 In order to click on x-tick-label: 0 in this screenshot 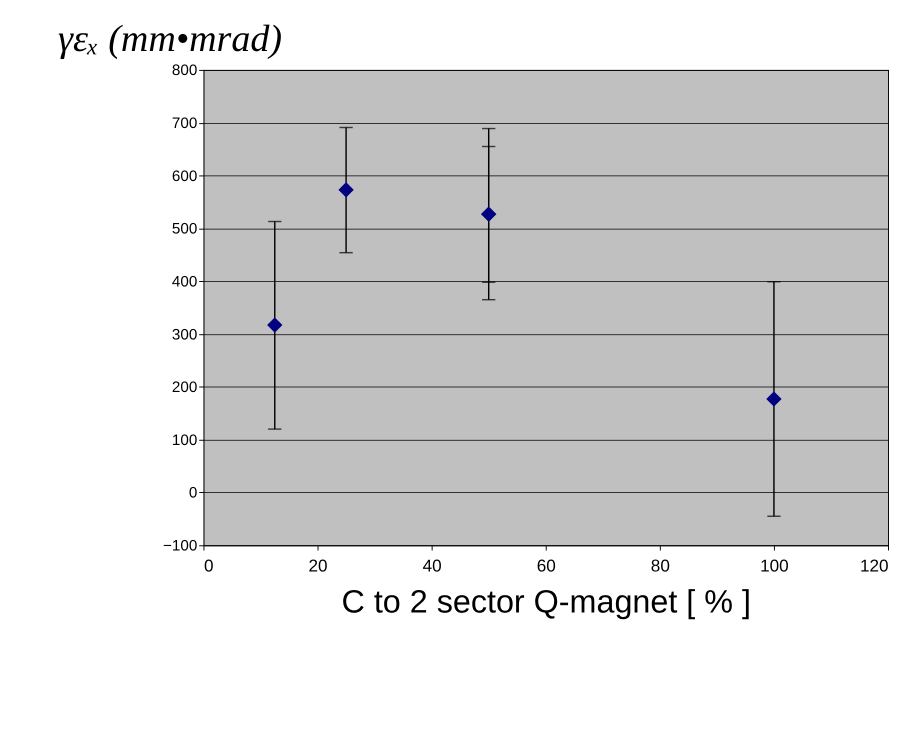, I will do `click(209, 566)`.